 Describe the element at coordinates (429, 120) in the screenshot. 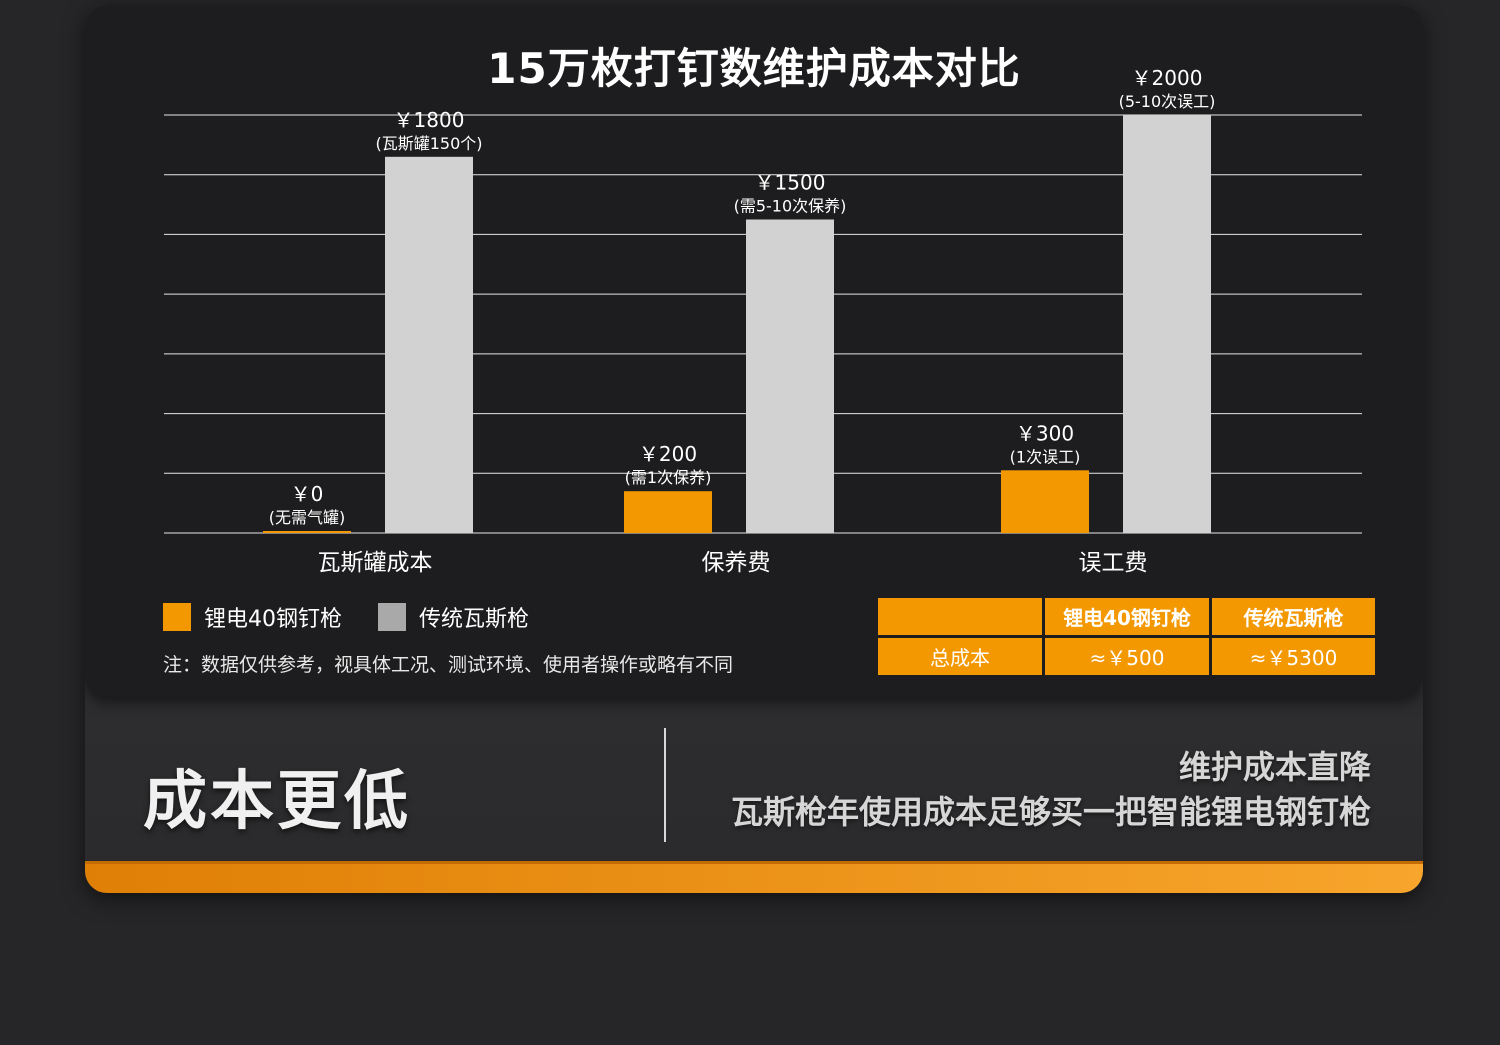

I see `bar-value-label: ￥1800` at that location.